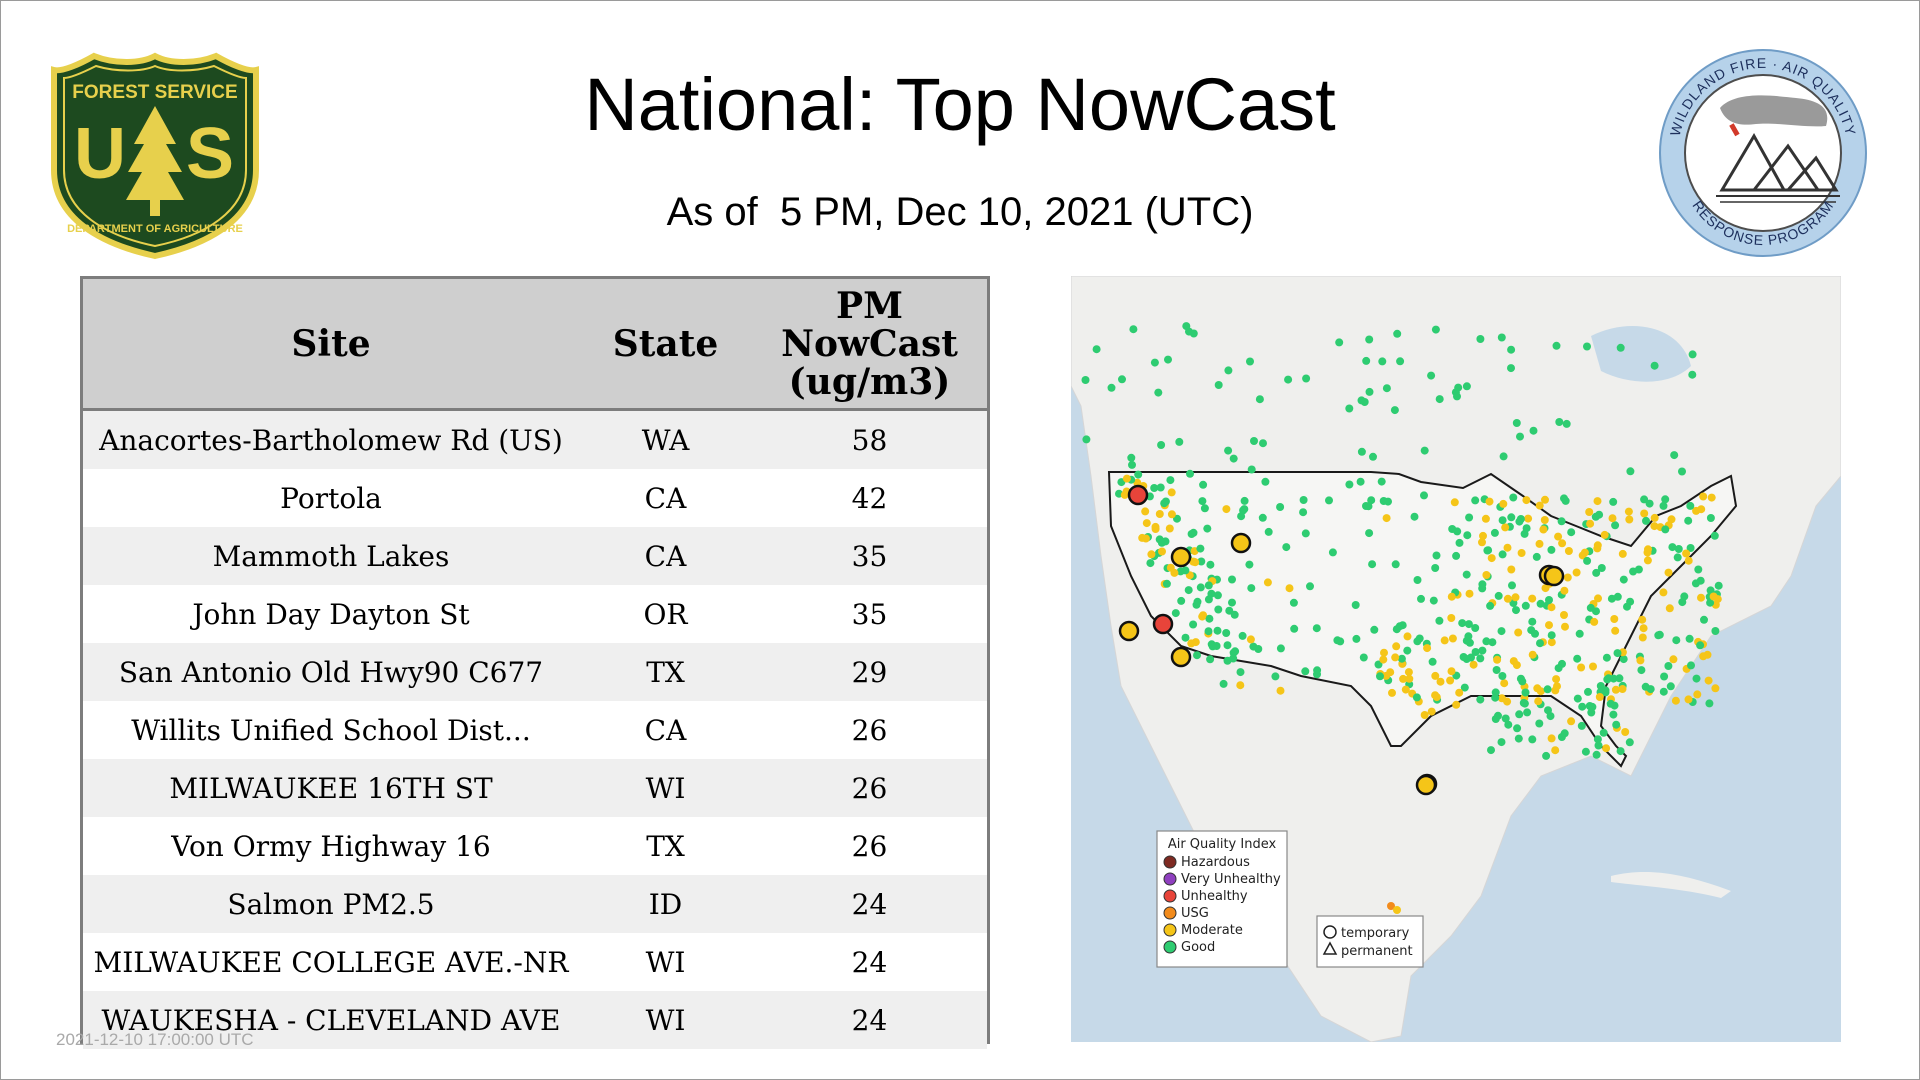  What do you see at coordinates (1170, 896) in the screenshot?
I see `legend-swatch` at bounding box center [1170, 896].